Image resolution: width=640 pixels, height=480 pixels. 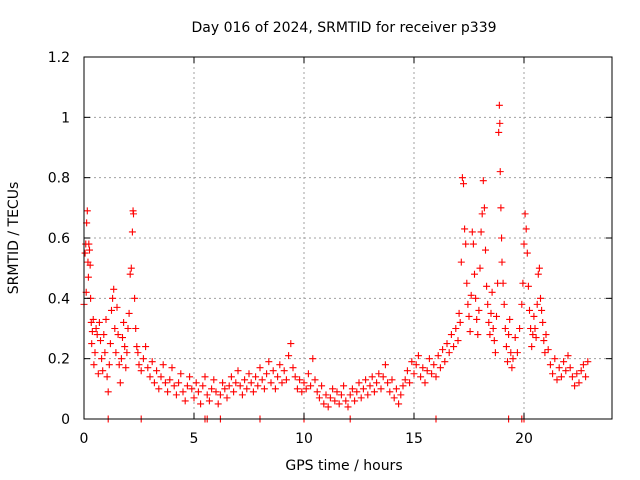 I want to click on x-tick-label: 15, so click(x=414, y=439).